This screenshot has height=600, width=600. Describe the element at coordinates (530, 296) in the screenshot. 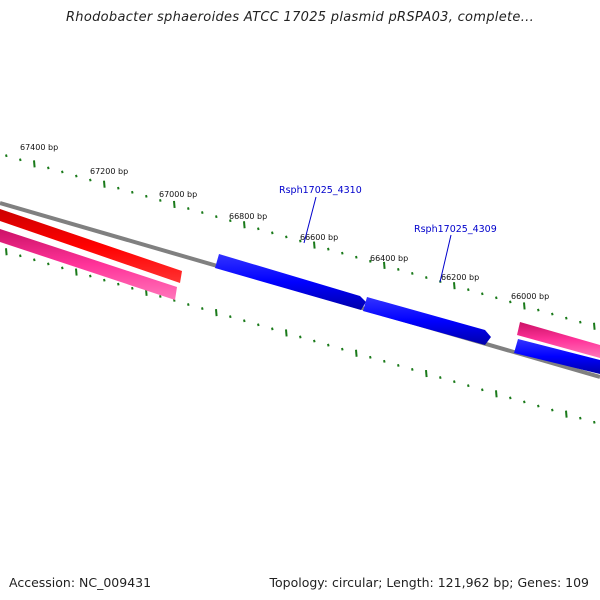

I see `tick-label: 66000 bp` at that location.